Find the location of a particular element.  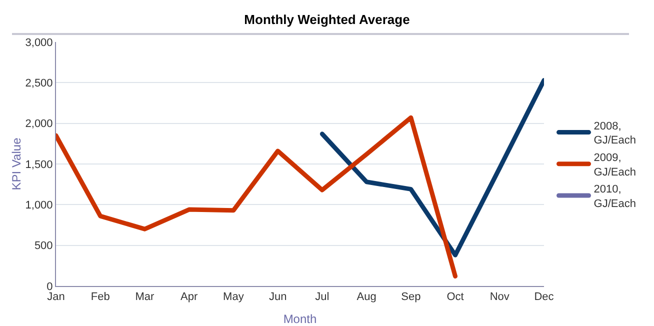

x-tick-label: Sep is located at coordinates (411, 297).